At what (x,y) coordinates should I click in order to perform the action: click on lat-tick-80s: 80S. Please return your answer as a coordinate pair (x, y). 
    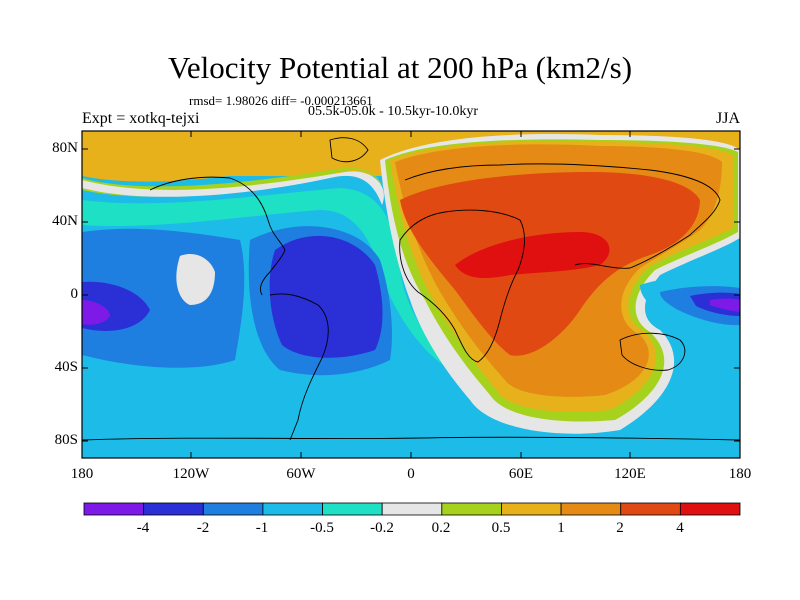
    Looking at the image, I should click on (66, 440).